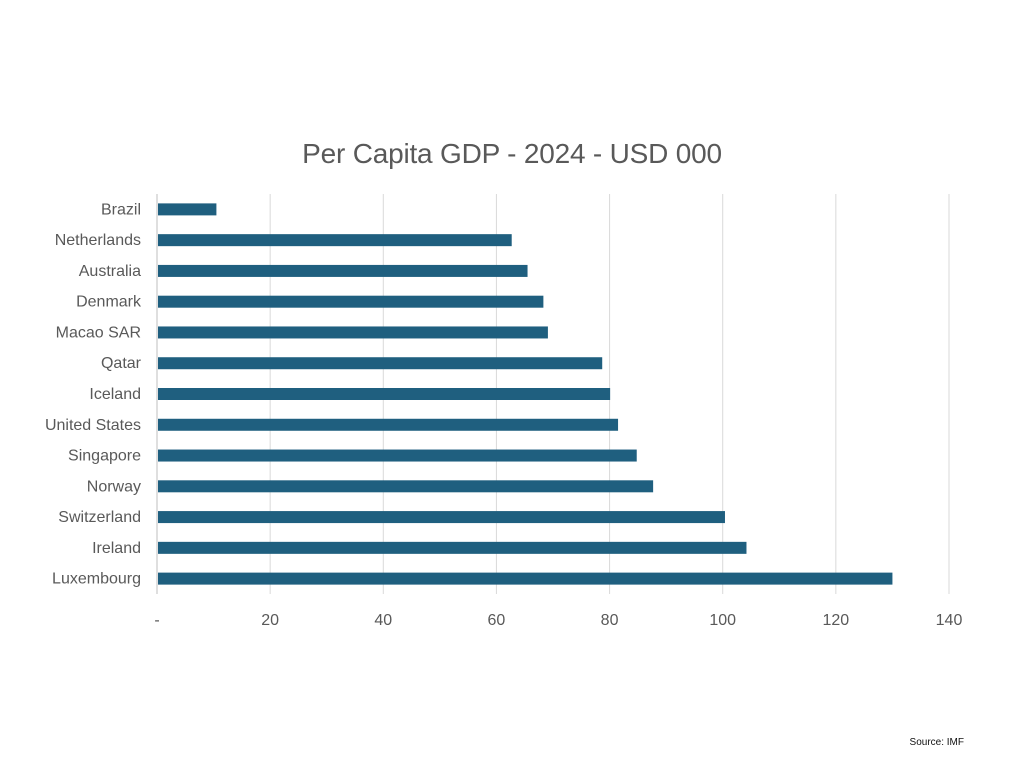 The width and height of the screenshot is (1024, 768). Describe the element at coordinates (109, 302) in the screenshot. I see `category-label: Denmark` at that location.